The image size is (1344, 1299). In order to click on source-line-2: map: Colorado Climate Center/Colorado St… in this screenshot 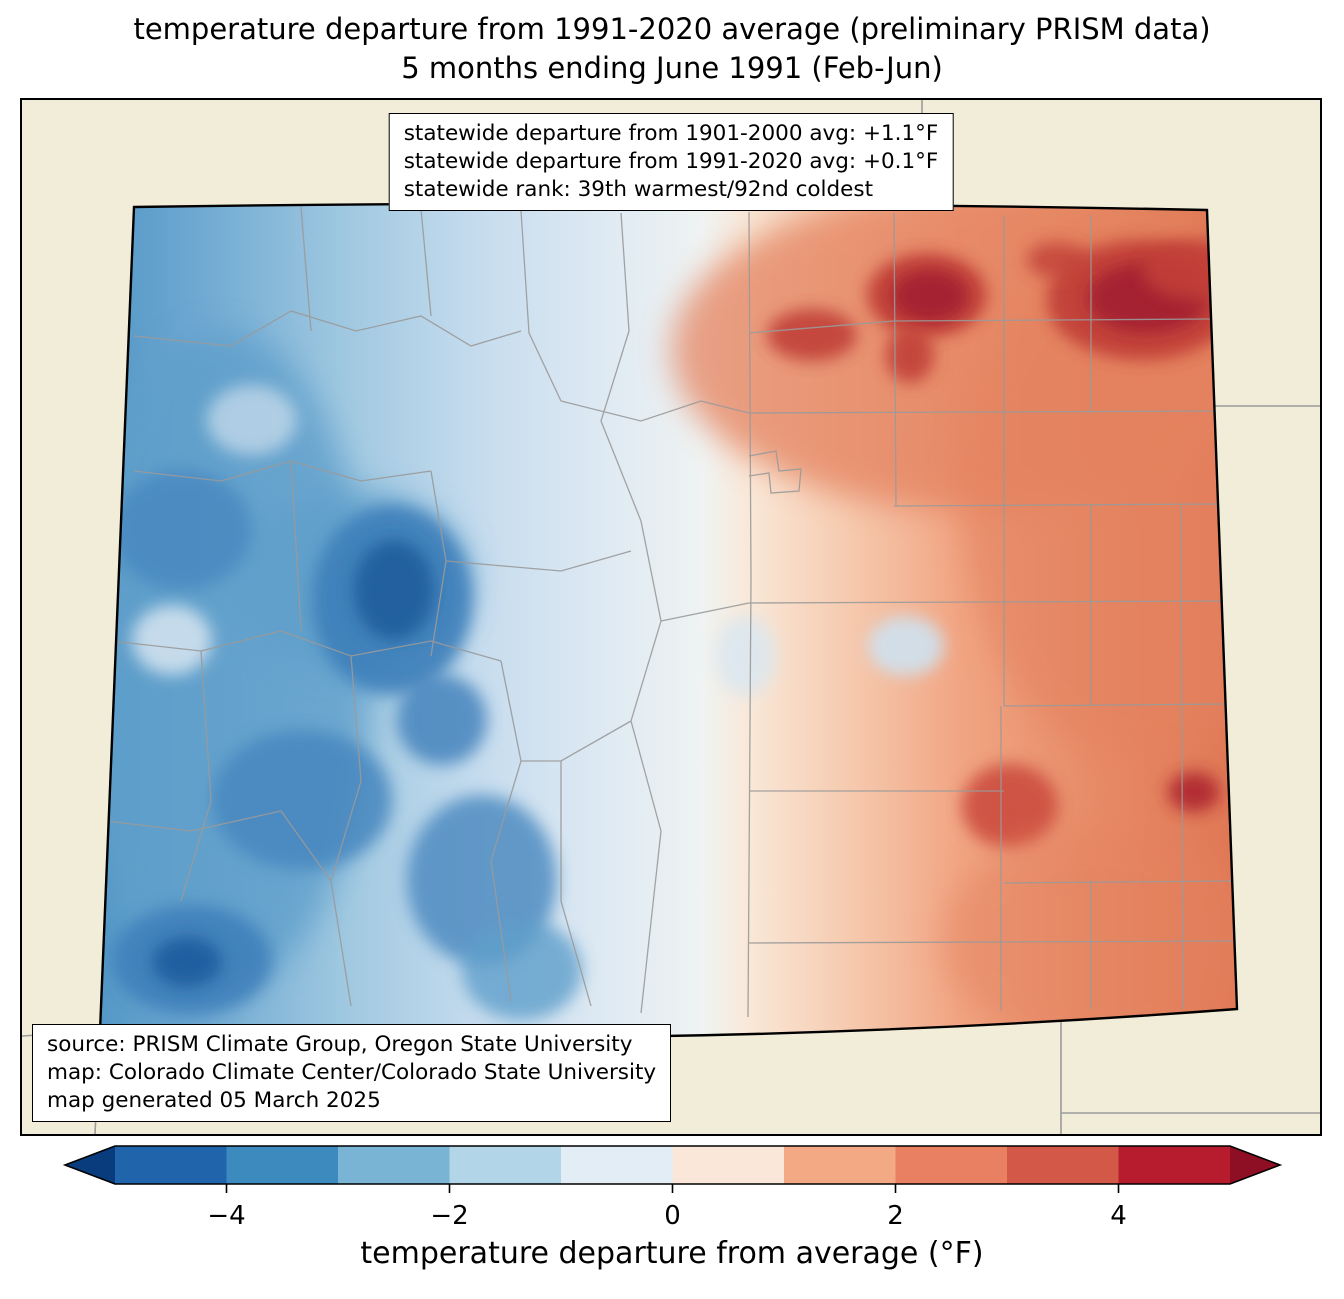, I will do `click(352, 1072)`.